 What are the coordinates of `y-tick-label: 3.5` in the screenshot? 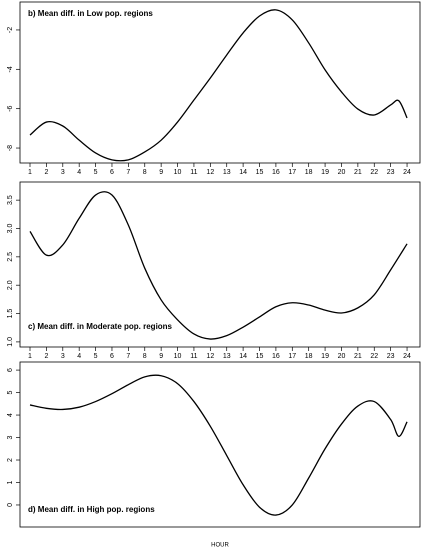 It's located at (10, 200).